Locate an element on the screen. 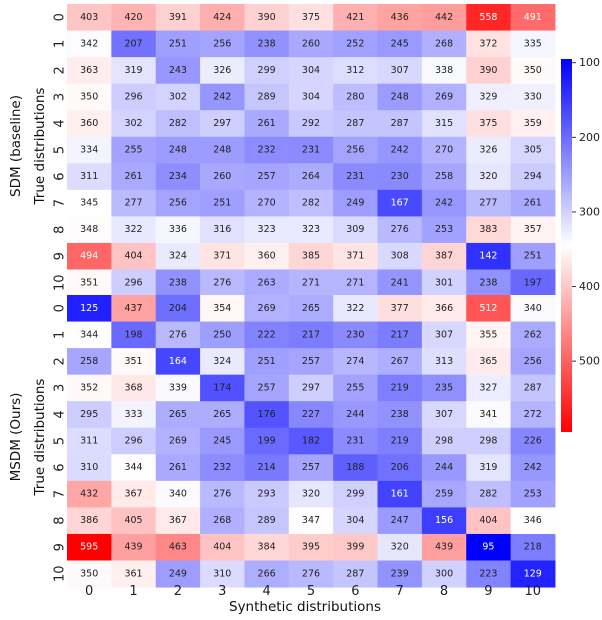 This screenshot has height=620, width=602. cell-value-label: 256 is located at coordinates (355, 150).